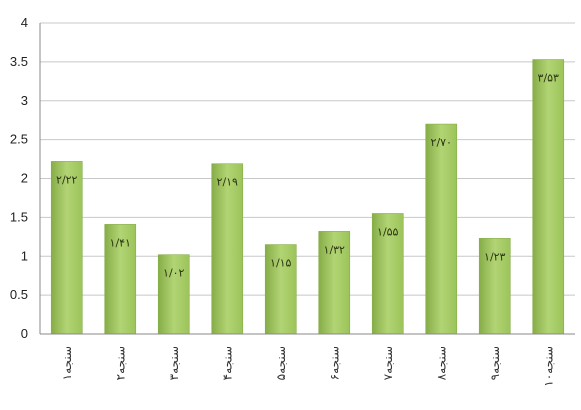  What do you see at coordinates (24, 178) in the screenshot?
I see `y-tick-label: 2` at bounding box center [24, 178].